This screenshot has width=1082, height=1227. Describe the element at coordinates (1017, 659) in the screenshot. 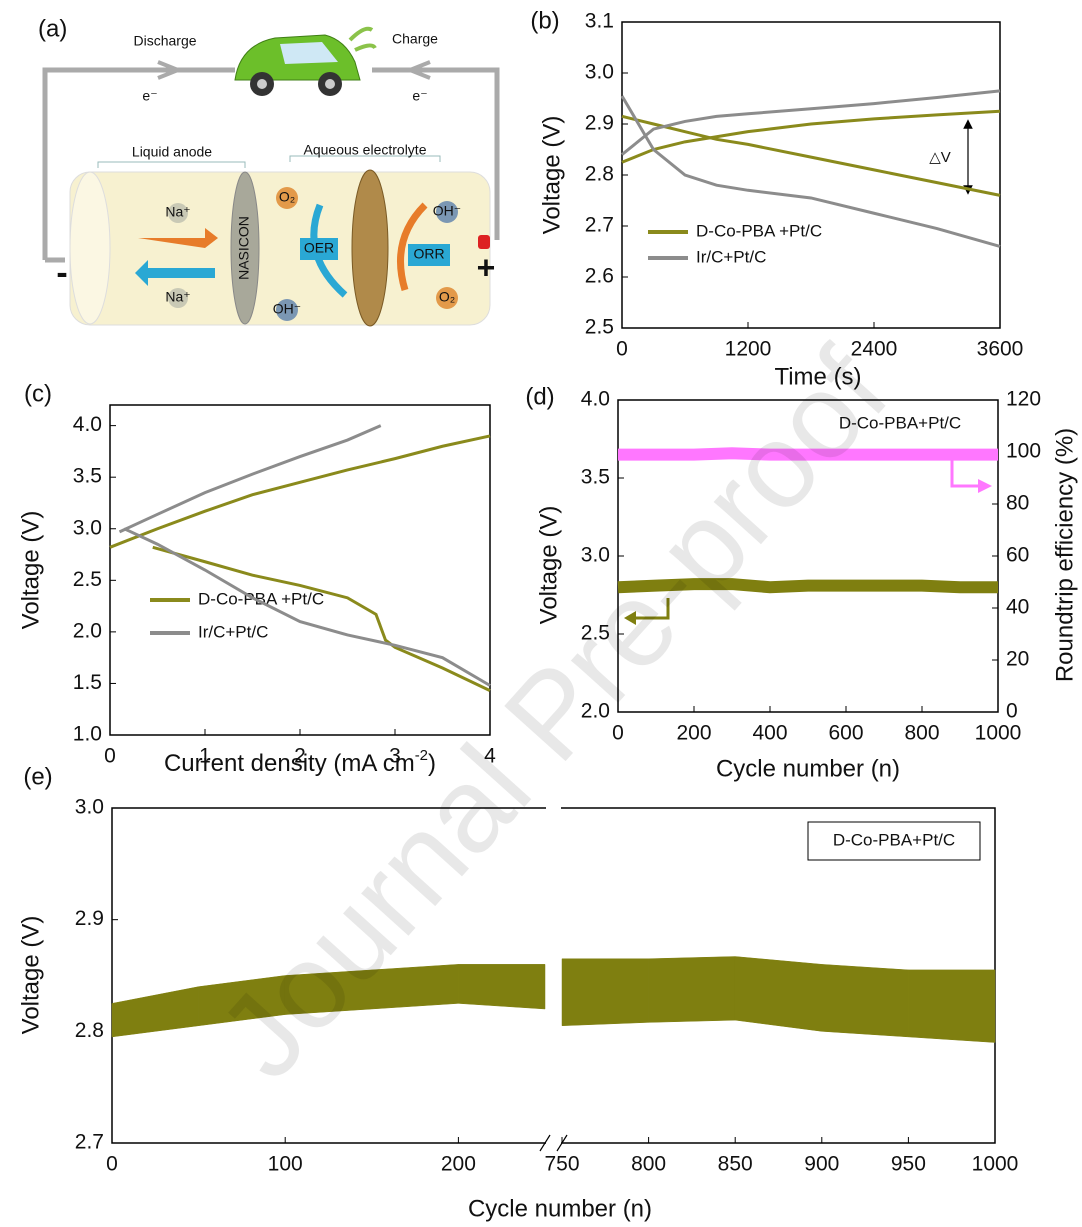

I see `y2-tick-label: 20` at that location.